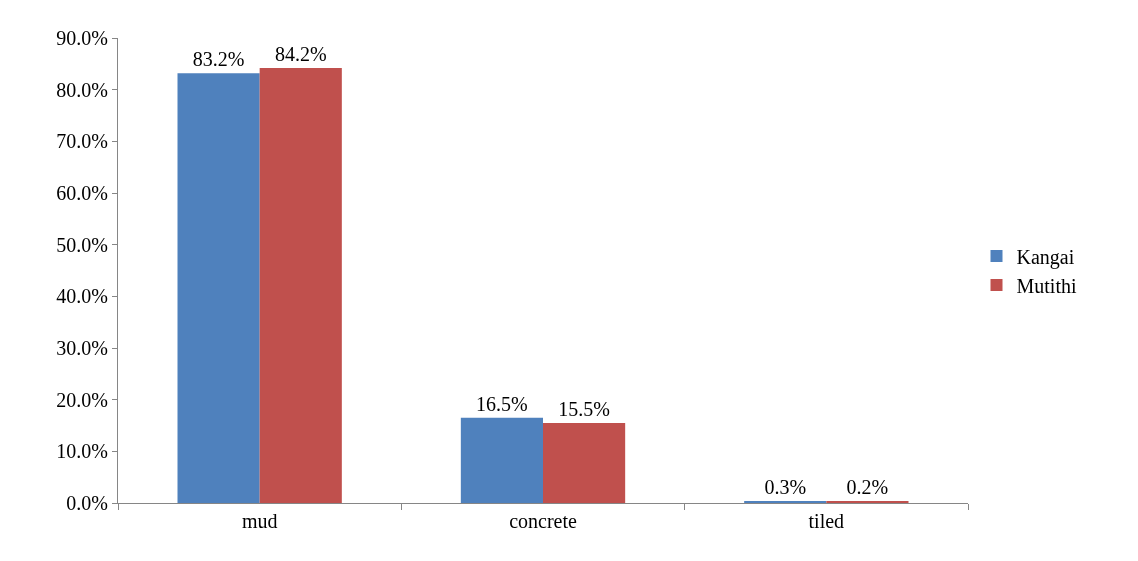 Image resolution: width=1138 pixels, height=561 pixels. Describe the element at coordinates (543, 521) in the screenshot. I see `x-tick-label: concrete` at that location.